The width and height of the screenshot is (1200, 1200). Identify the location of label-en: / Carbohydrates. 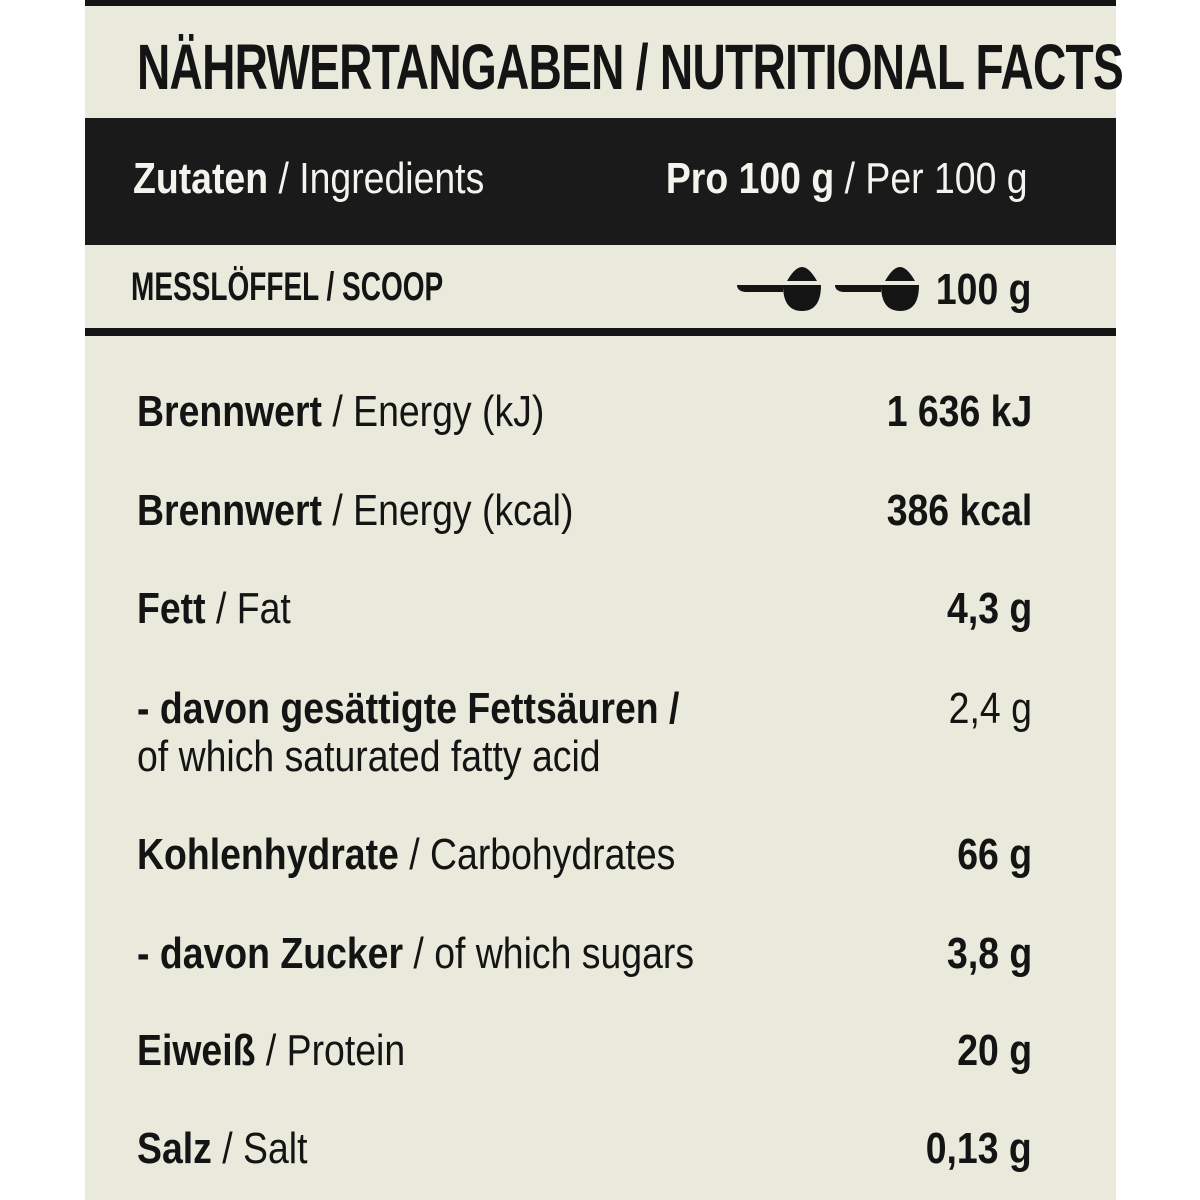
(537, 854).